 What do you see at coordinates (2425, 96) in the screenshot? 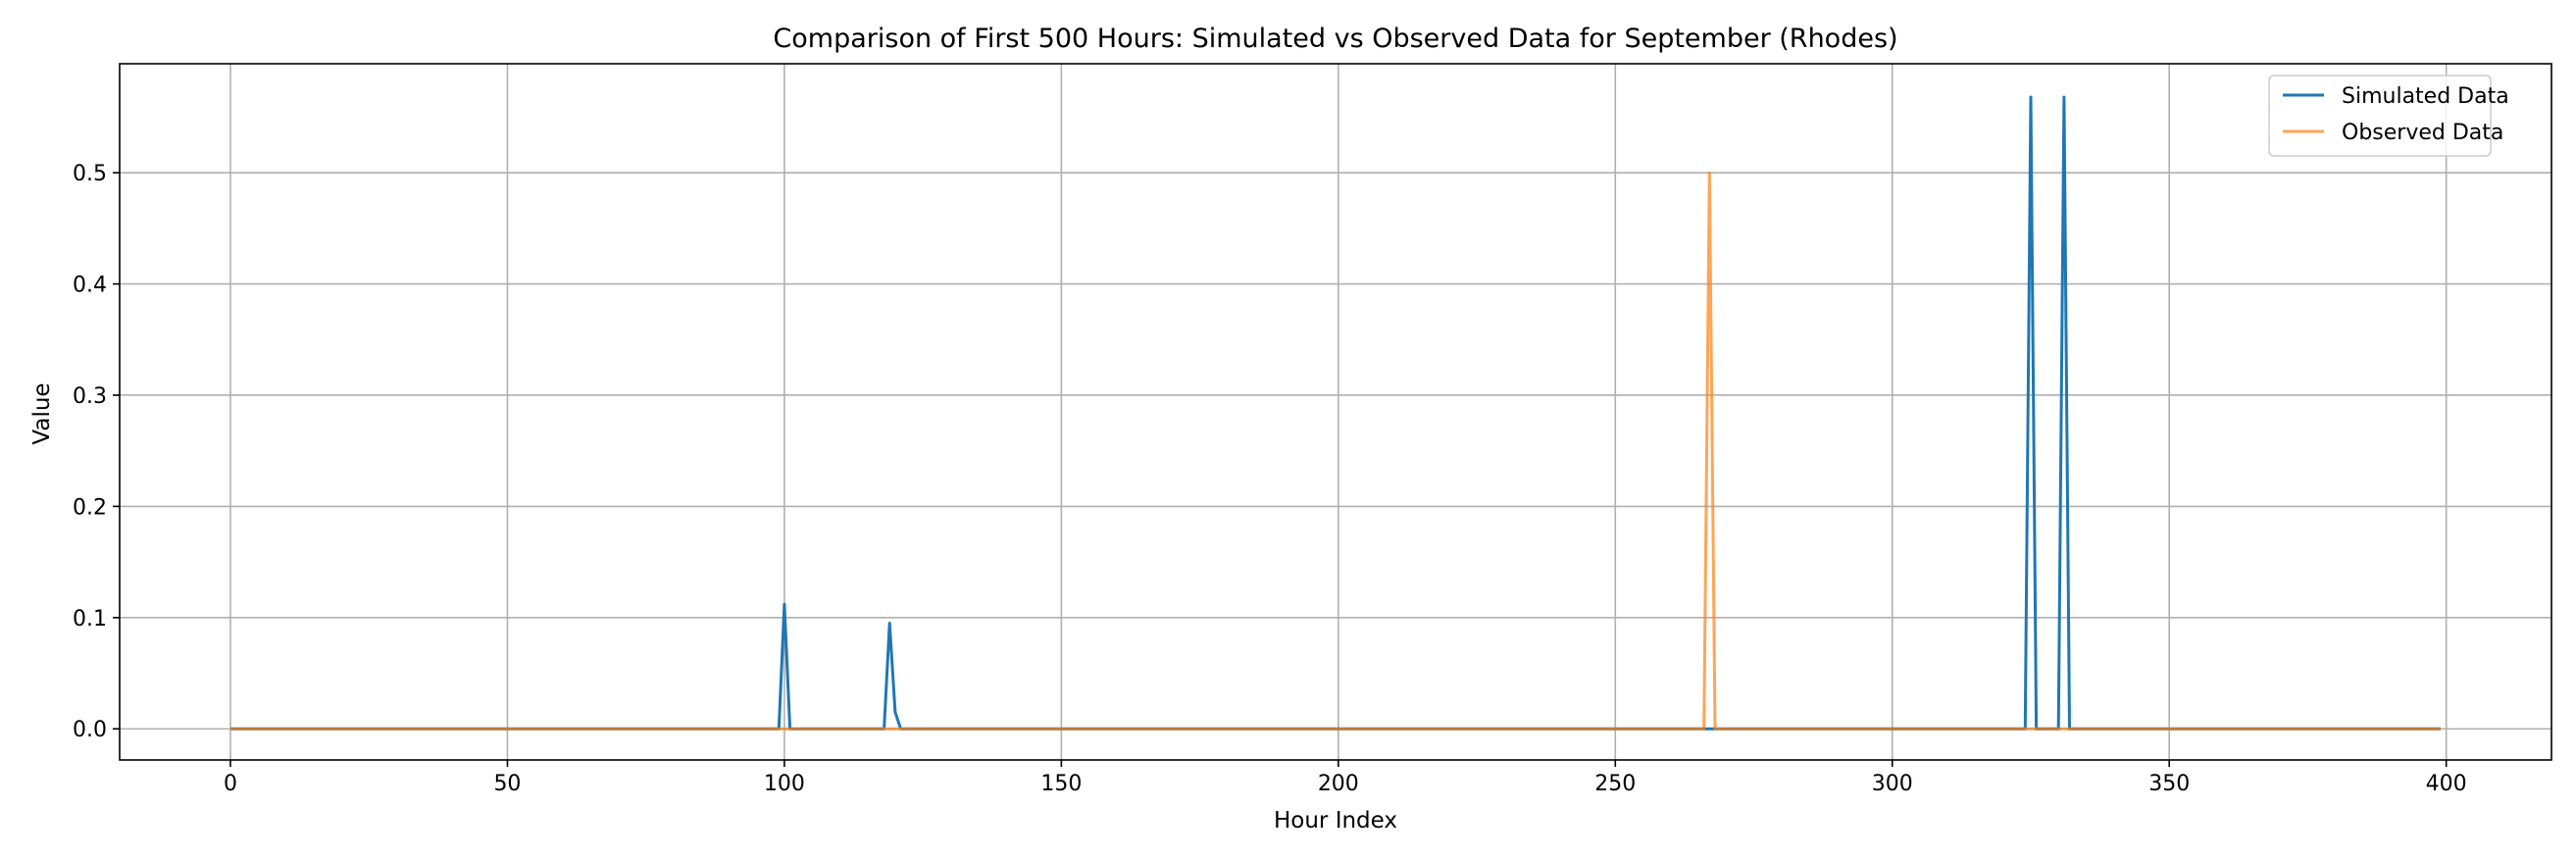
I see `legend-label-simulated: Simulated Data` at bounding box center [2425, 96].